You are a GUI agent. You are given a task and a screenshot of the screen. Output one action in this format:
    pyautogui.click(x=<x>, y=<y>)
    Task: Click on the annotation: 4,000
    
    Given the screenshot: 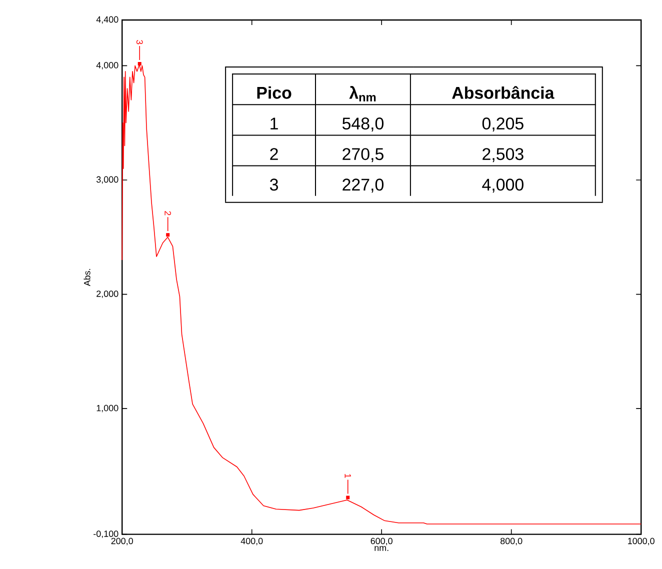 What is the action you would take?
    pyautogui.click(x=503, y=185)
    